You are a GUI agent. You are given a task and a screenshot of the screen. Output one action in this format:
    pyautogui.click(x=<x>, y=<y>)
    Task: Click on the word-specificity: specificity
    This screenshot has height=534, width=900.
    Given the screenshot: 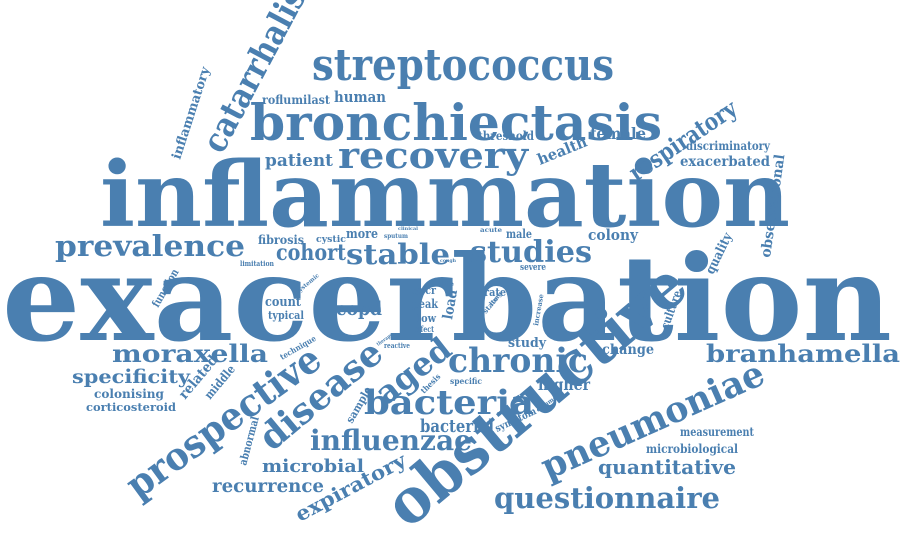 What is the action you would take?
    pyautogui.click(x=131, y=377)
    